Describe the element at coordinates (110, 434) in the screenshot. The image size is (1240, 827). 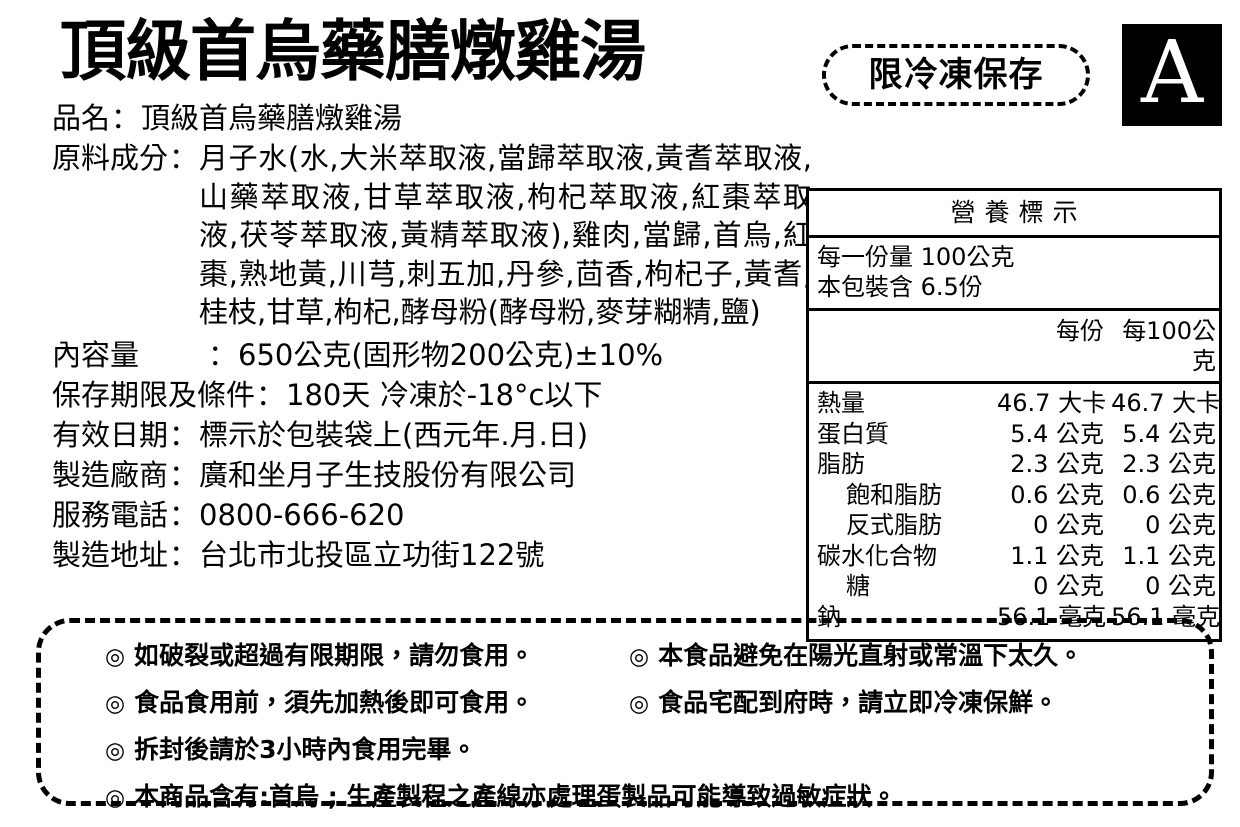
I see `info-label-expiry: 有效日期` at that location.